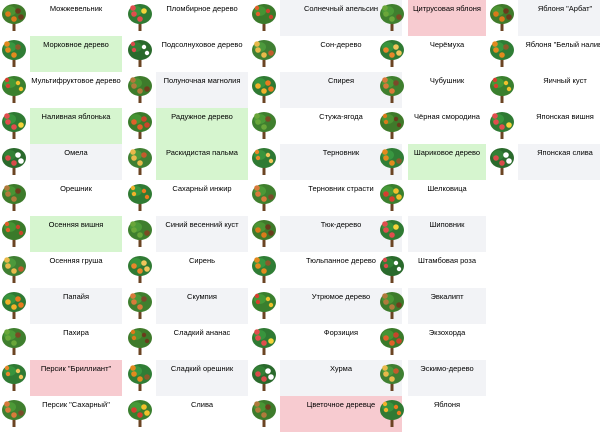 The width and height of the screenshot is (600, 436). I want to click on eskimo-tree-icon, so click(392, 377).